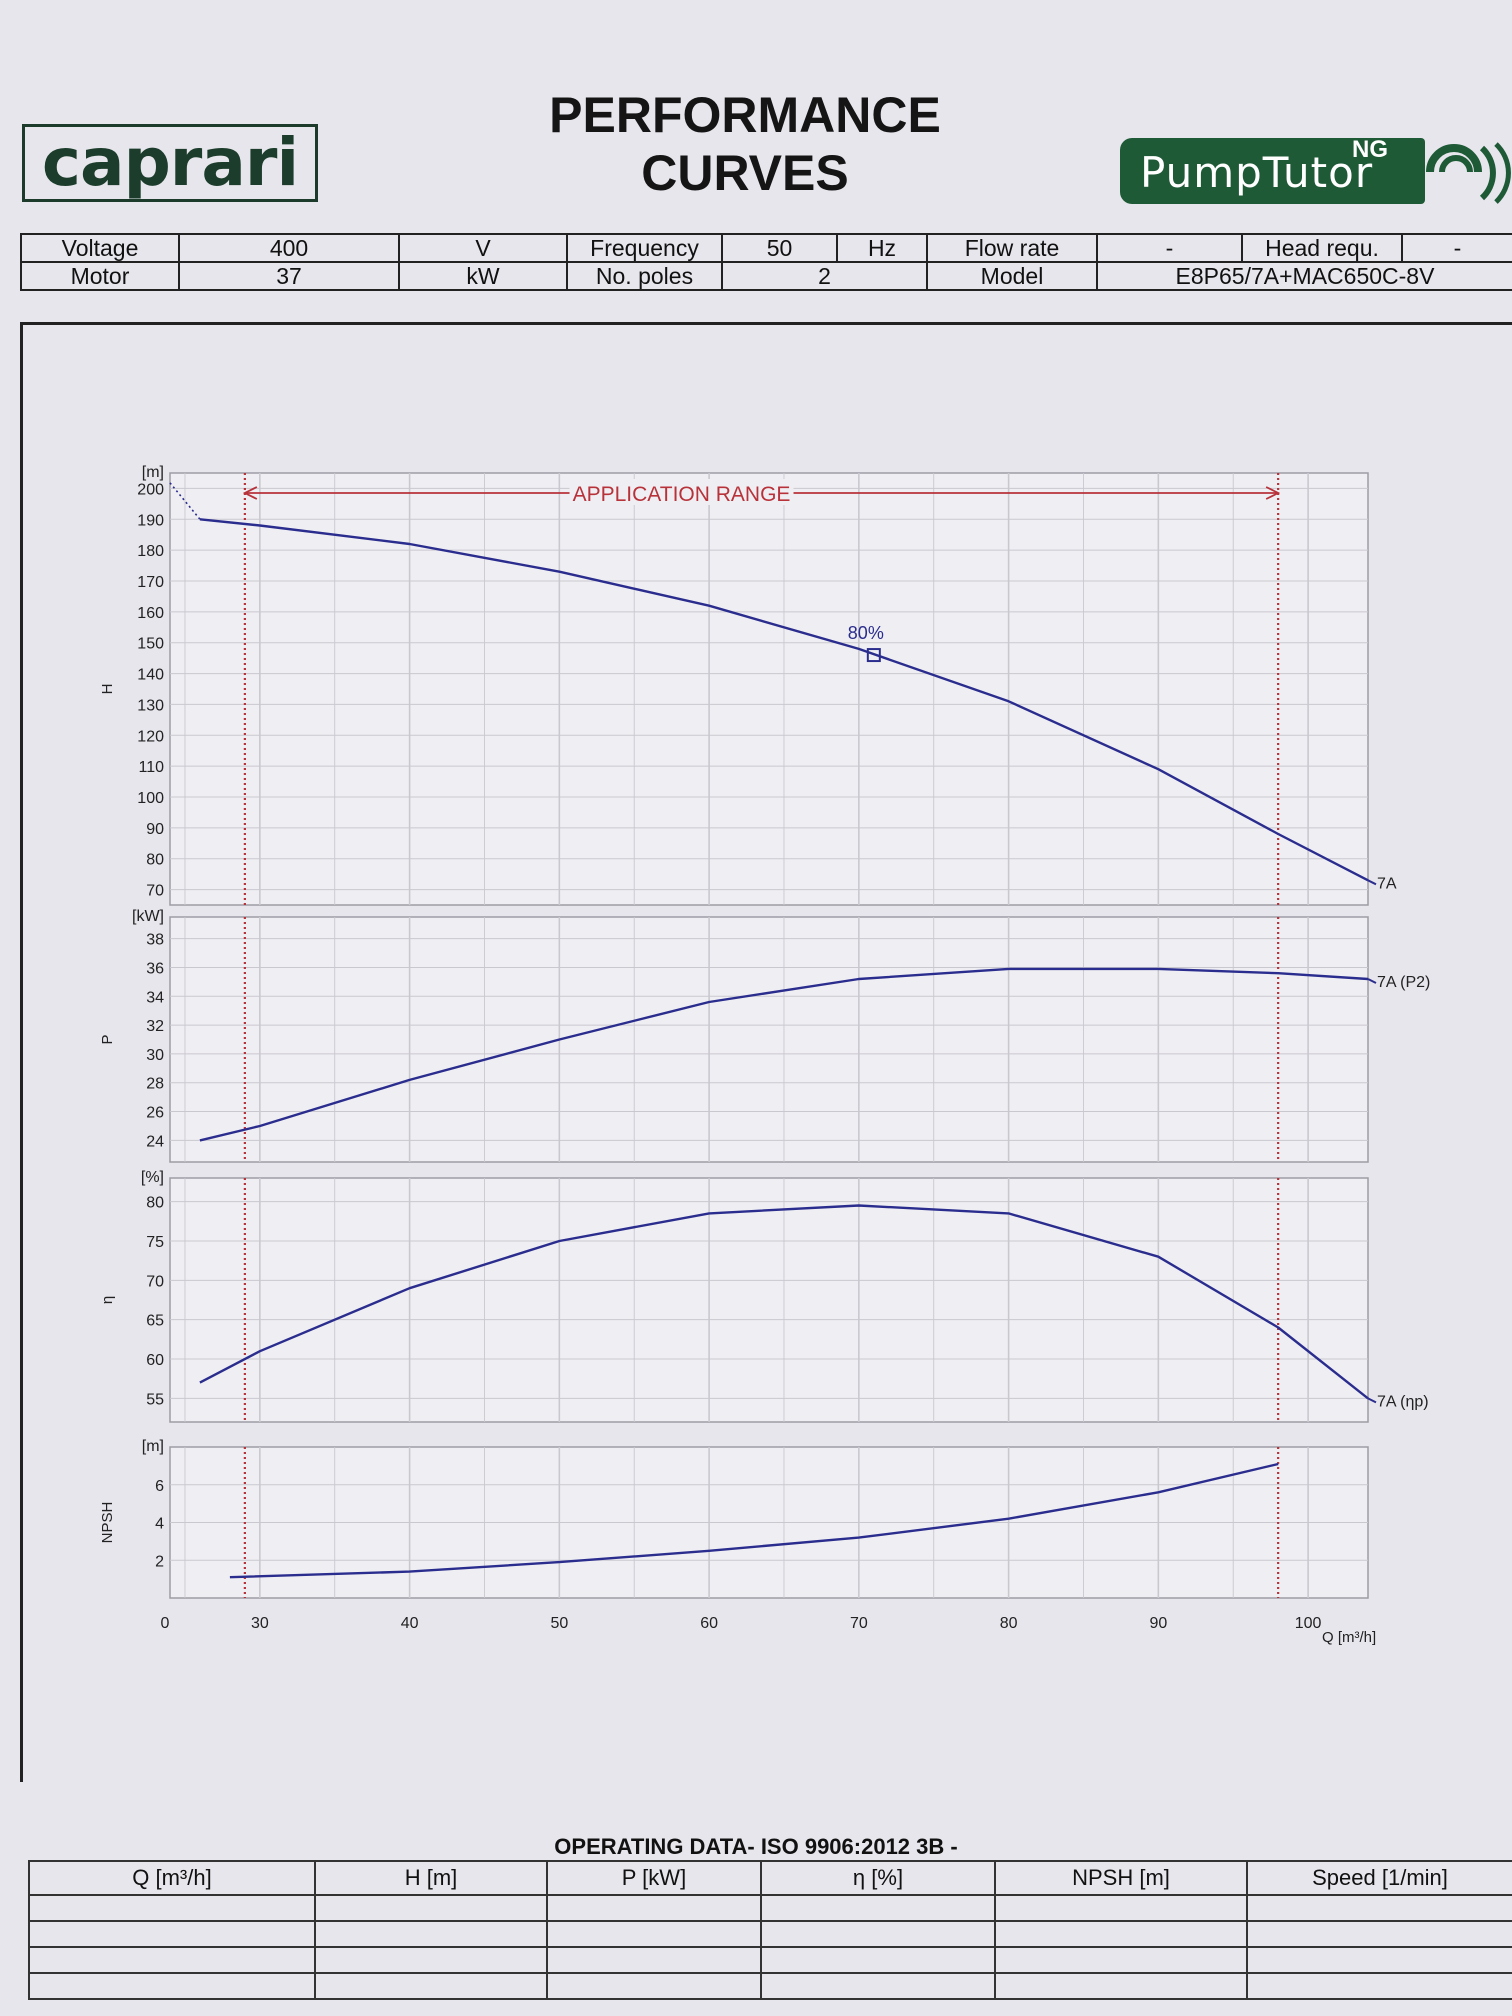 This screenshot has height=2016, width=1512. I want to click on y-tick-label: 4, so click(159, 1524).